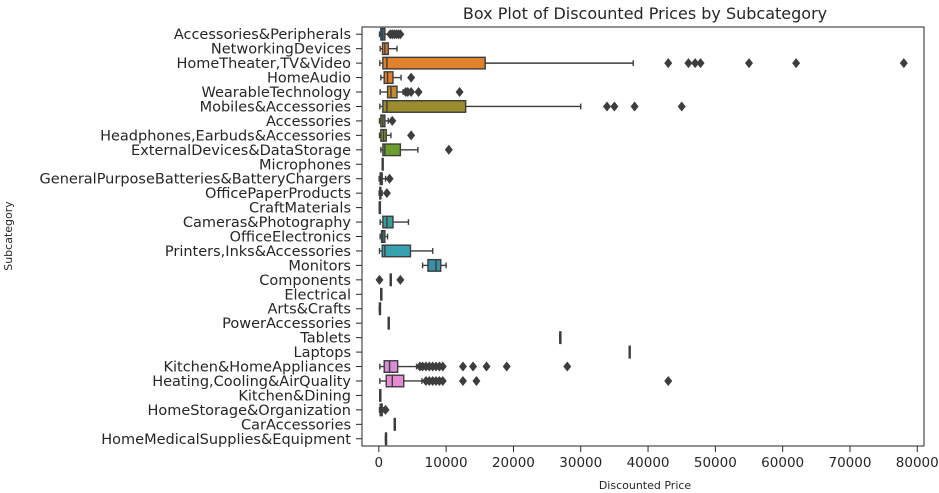 This screenshot has width=939, height=493. I want to click on category-label: CarAccessories, so click(296, 425).